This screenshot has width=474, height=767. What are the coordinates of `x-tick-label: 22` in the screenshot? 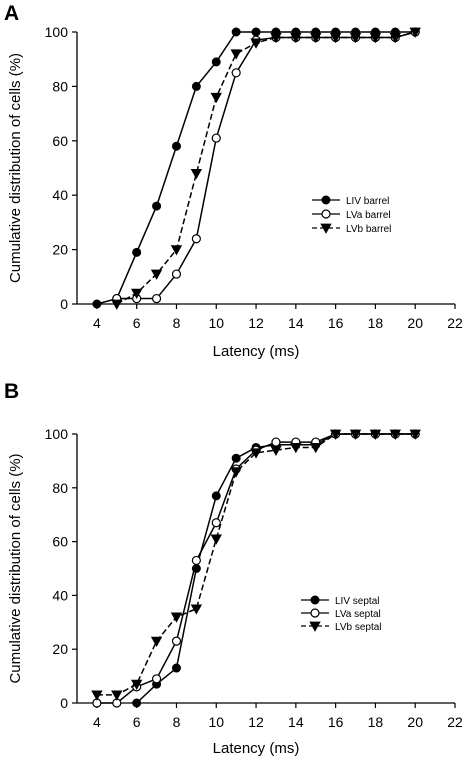 It's located at (455, 323).